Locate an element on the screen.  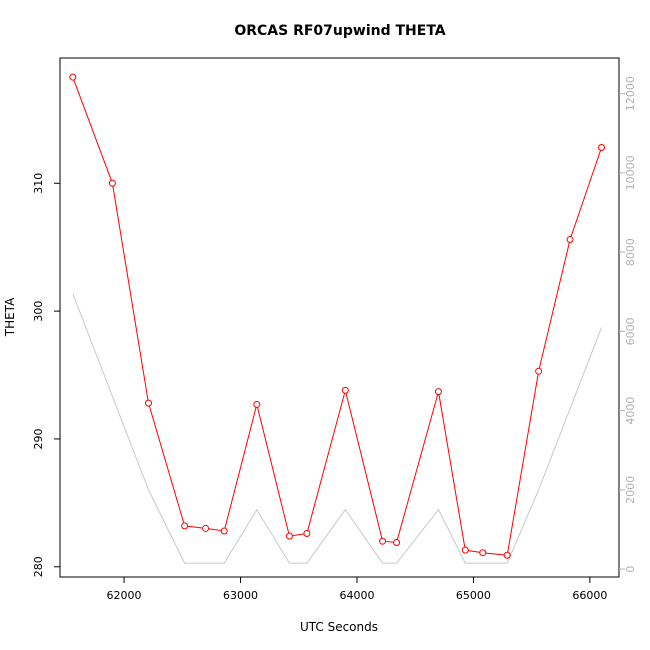
y2-tick-label: 0 is located at coordinates (630, 569).